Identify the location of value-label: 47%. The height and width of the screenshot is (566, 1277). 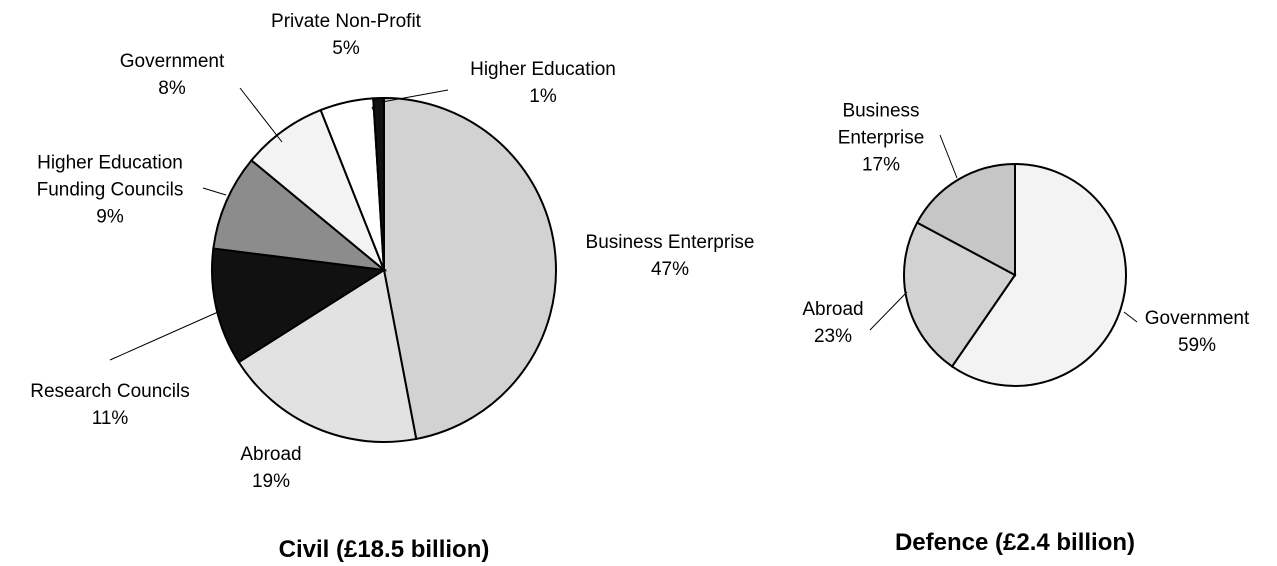
(670, 269).